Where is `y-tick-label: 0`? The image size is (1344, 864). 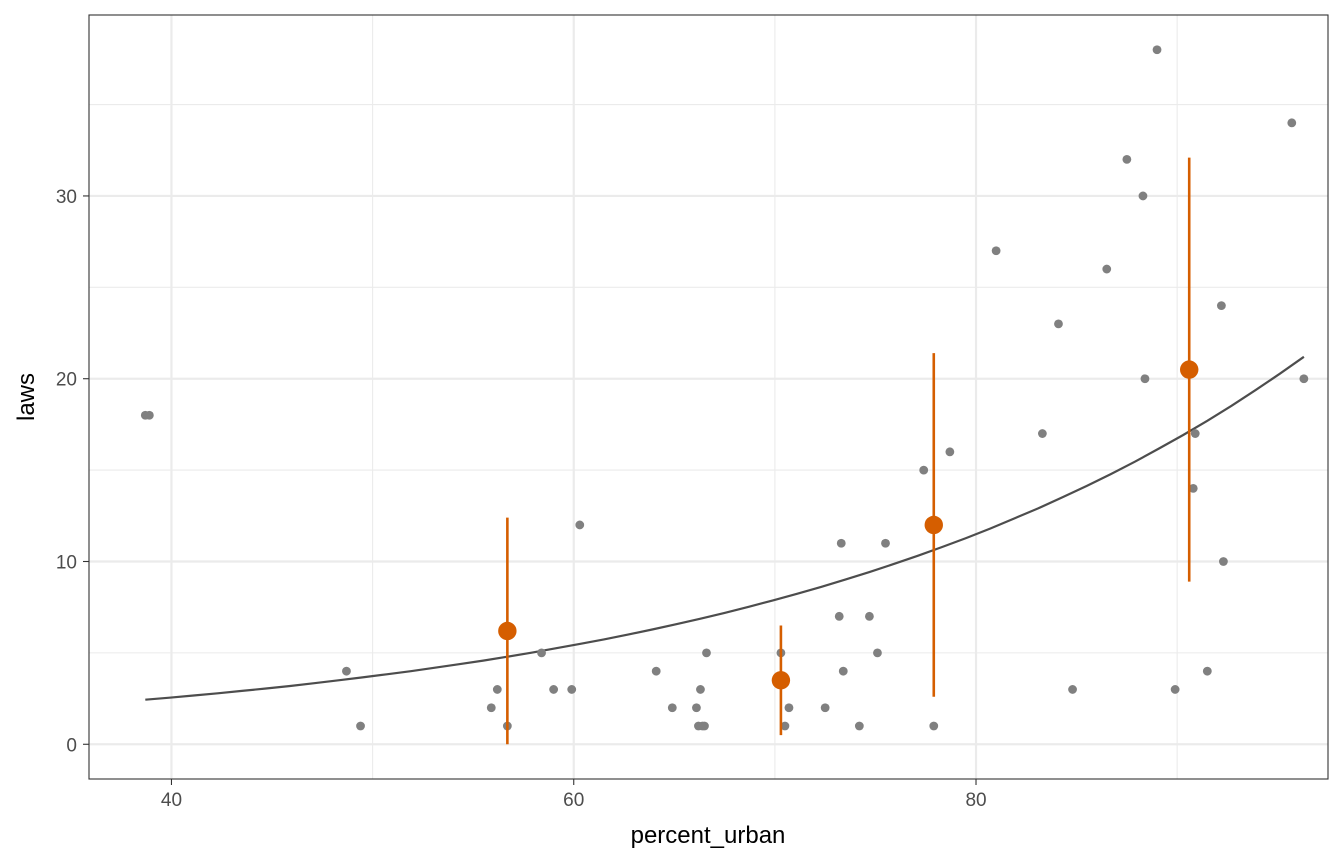
y-tick-label: 0 is located at coordinates (71, 745).